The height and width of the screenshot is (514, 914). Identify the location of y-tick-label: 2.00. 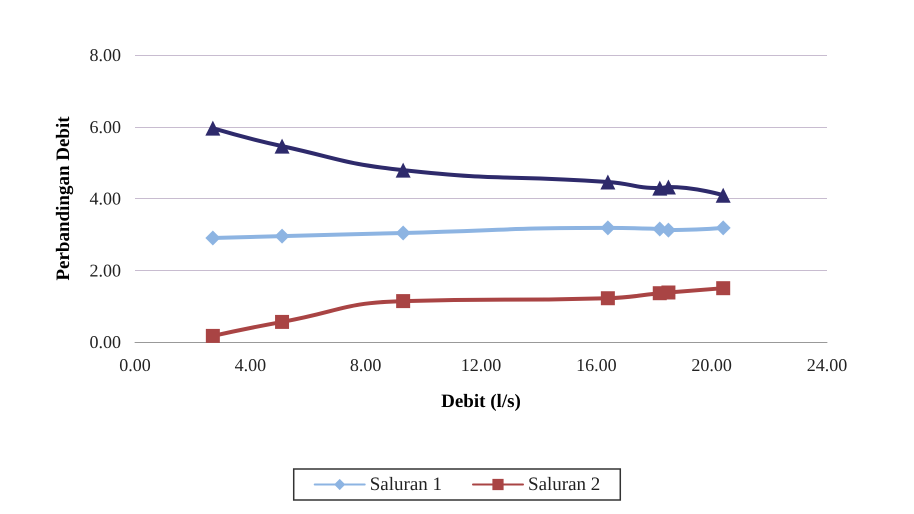
(105, 270).